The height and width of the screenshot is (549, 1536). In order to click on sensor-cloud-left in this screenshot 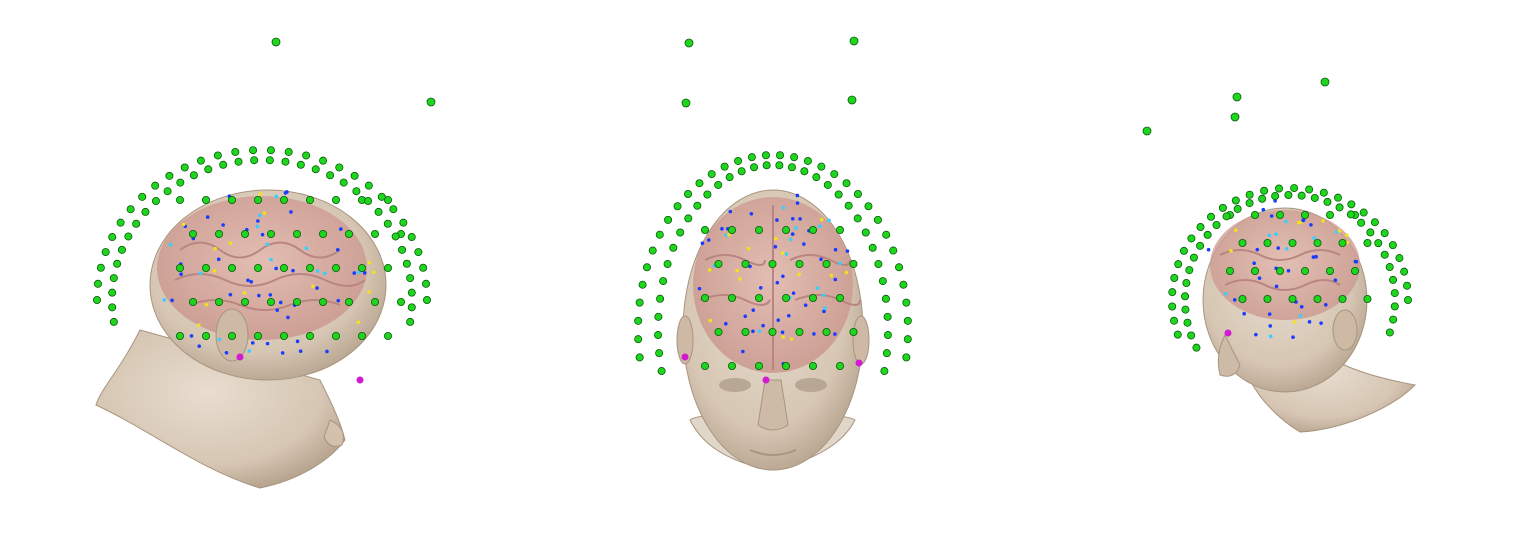, I will do `click(264, 210)`.